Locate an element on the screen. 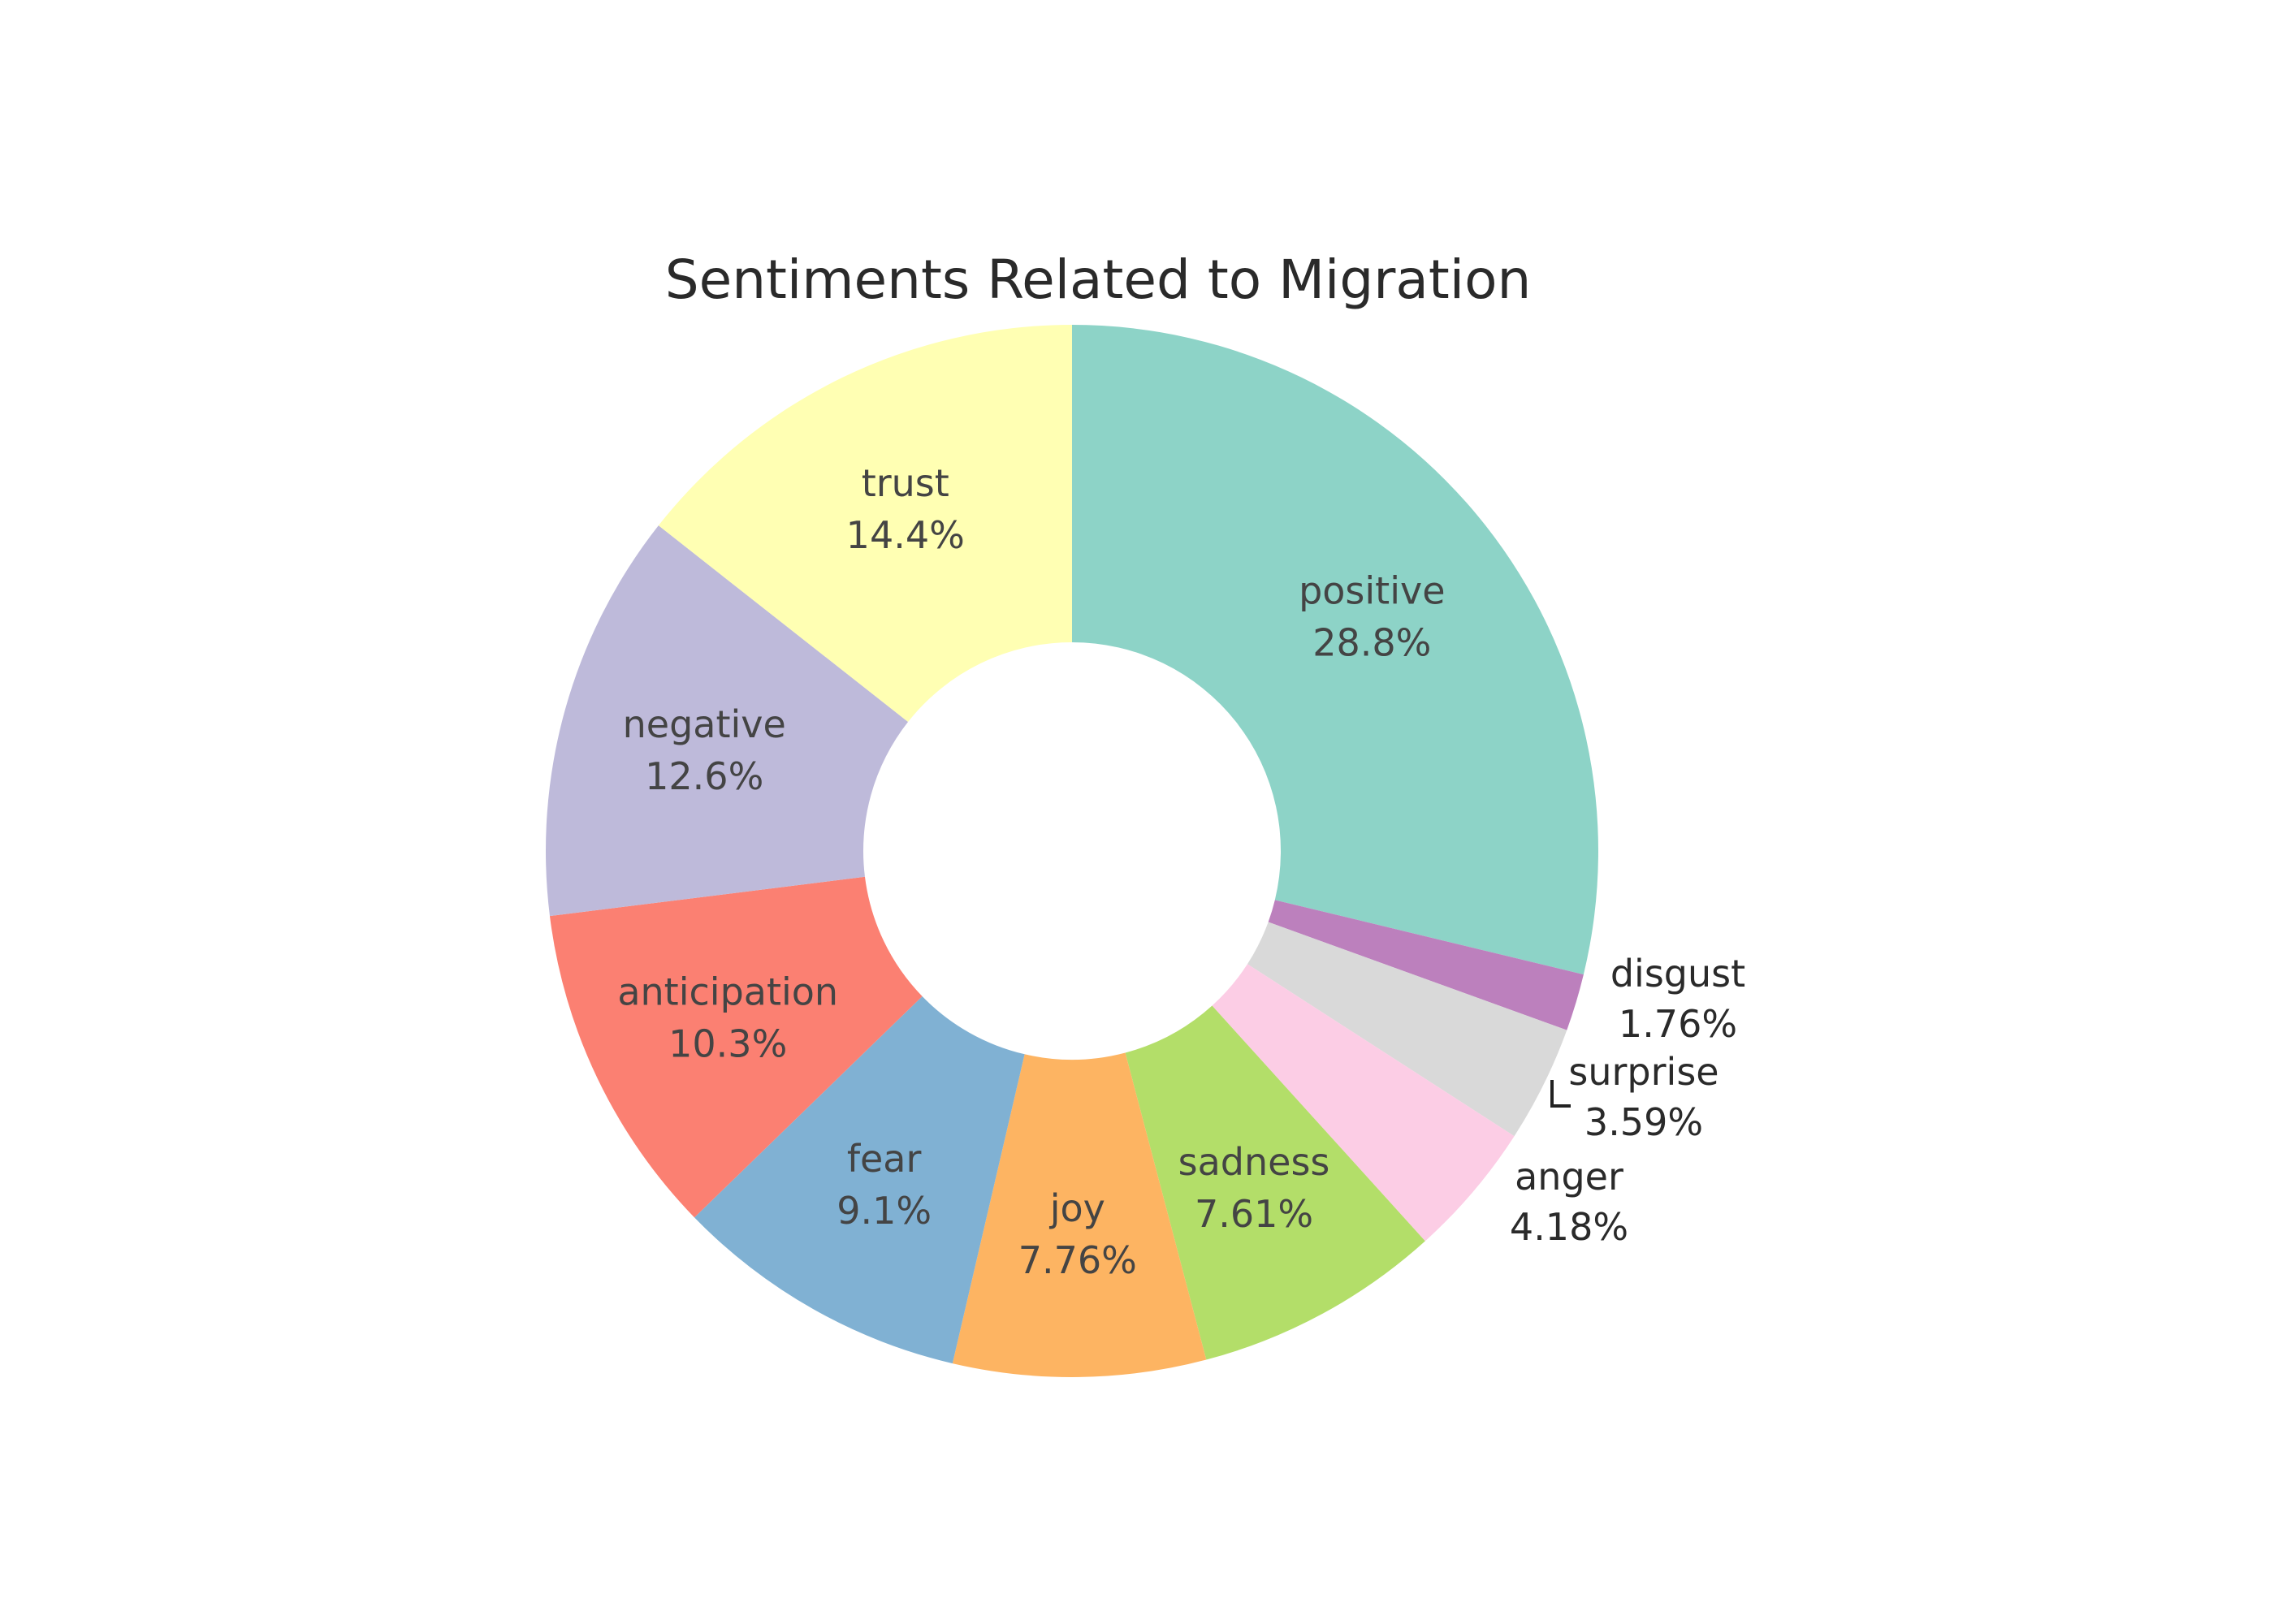 This screenshot has width=2274, height=1624. slice-percent-trust: 14.4% is located at coordinates (905, 535).